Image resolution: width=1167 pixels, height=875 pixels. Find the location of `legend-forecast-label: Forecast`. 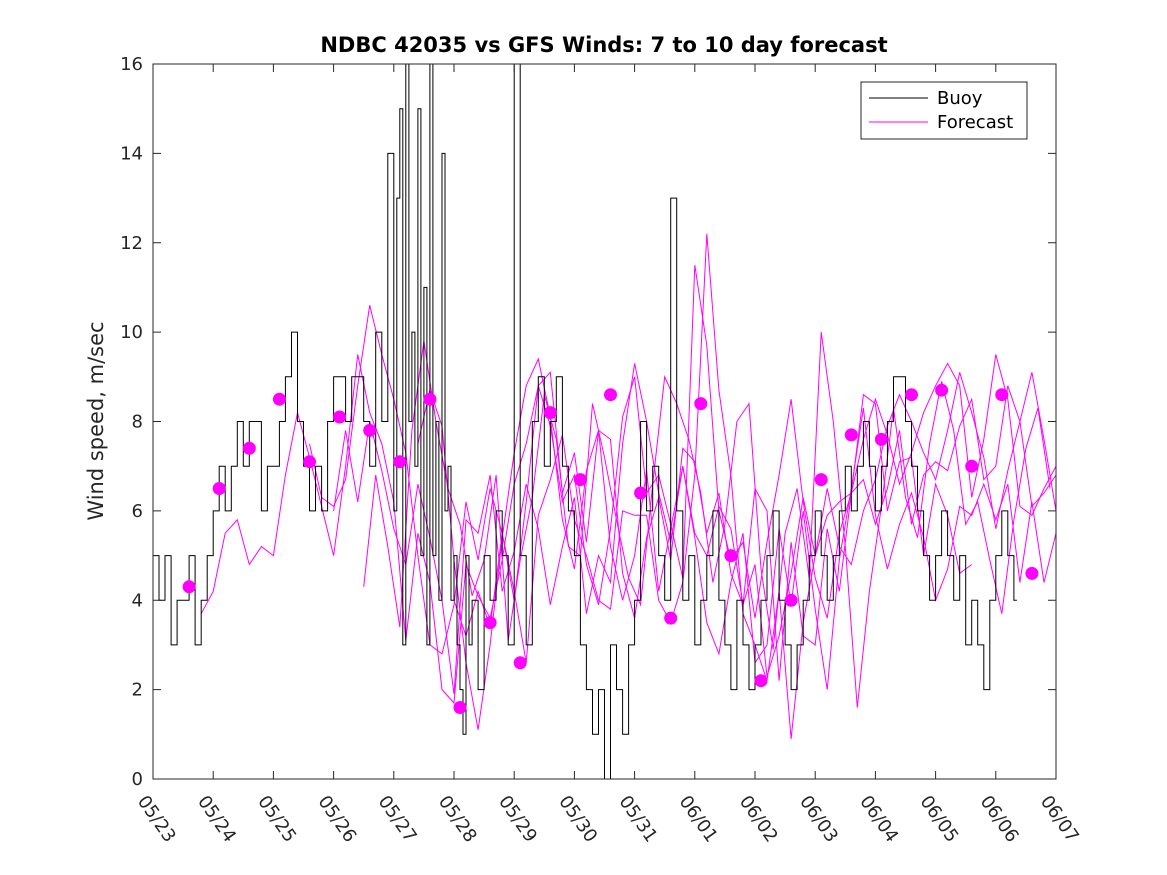

legend-forecast-label: Forecast is located at coordinates (975, 122).